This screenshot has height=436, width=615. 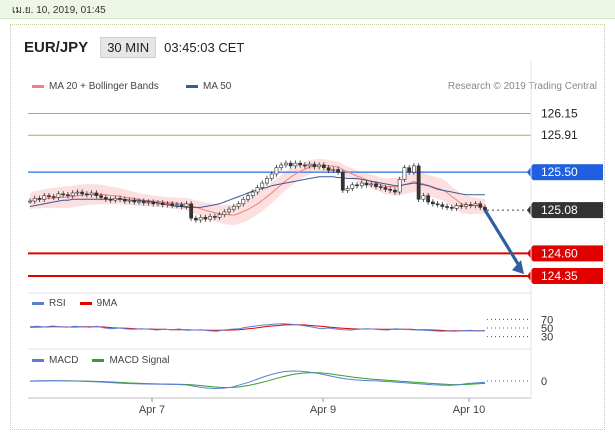 I want to click on rsi-swatch, so click(x=38, y=303).